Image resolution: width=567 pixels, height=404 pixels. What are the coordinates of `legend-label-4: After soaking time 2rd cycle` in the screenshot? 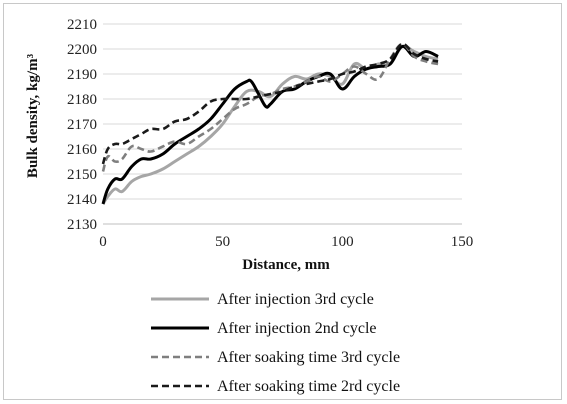 It's located at (308, 386).